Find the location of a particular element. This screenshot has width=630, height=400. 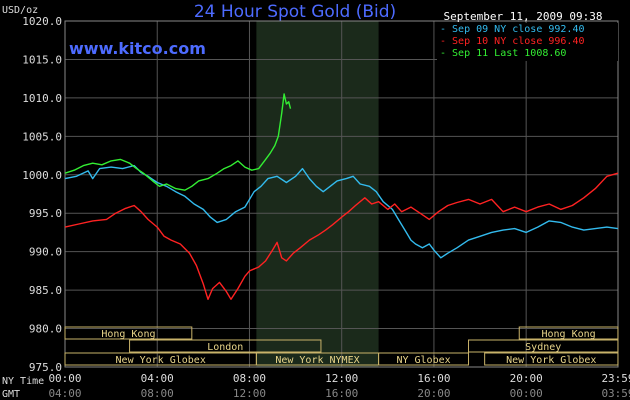

x-tick-label-ny: 20:00 is located at coordinates (526, 378).